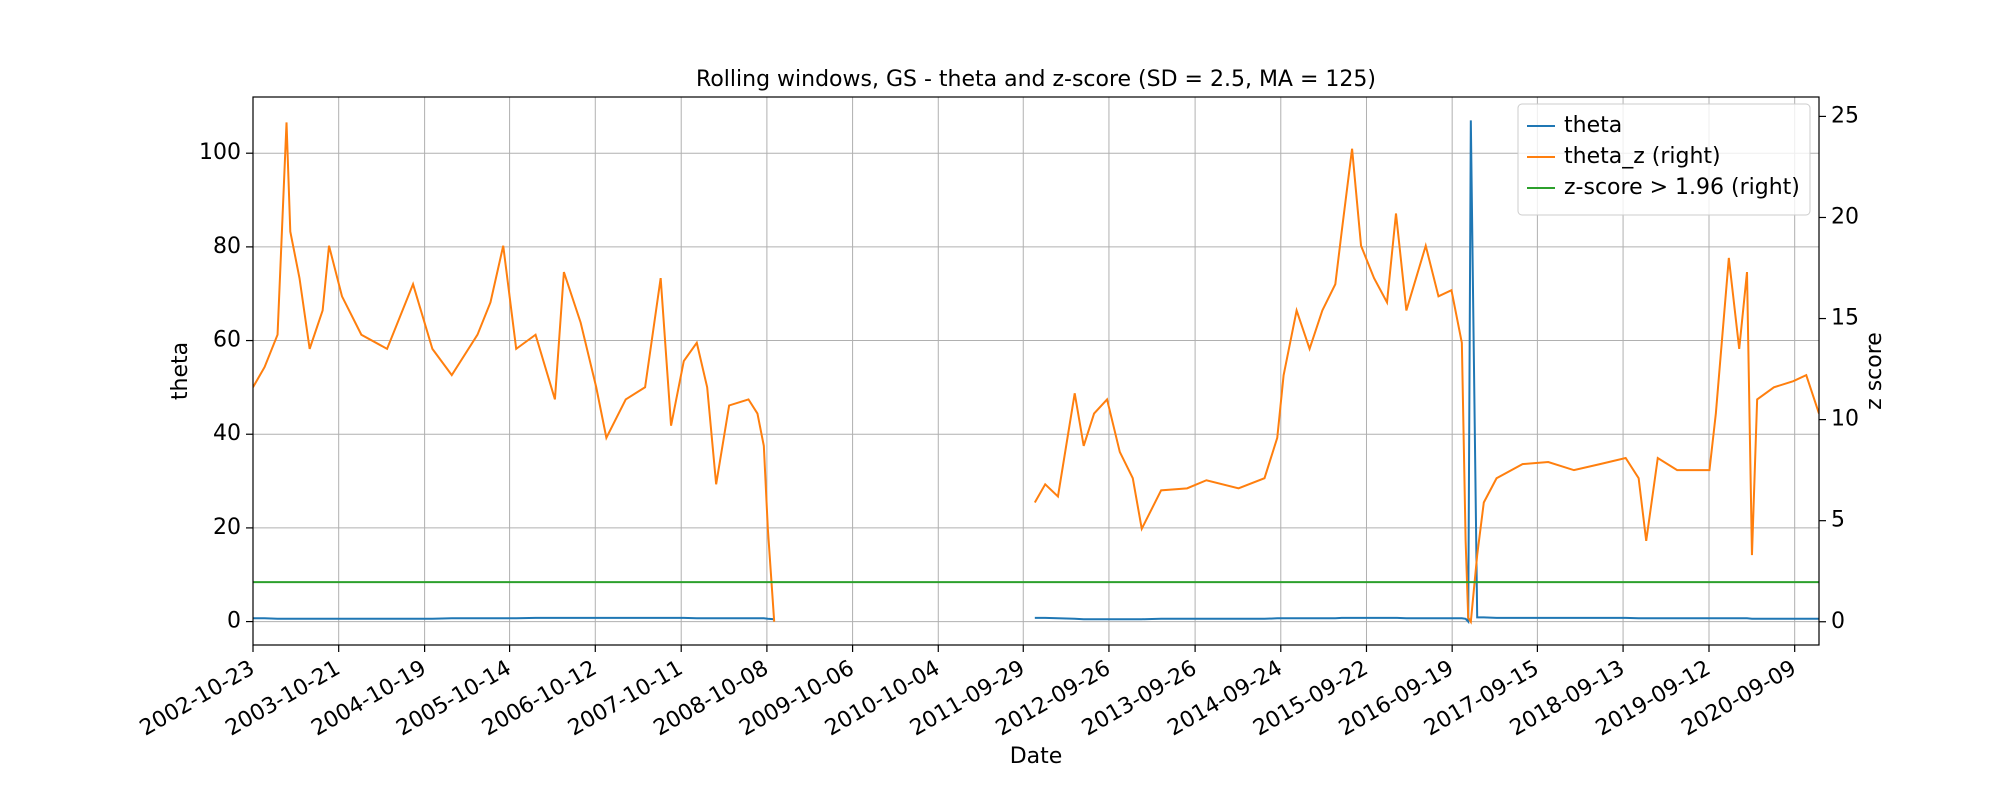 The width and height of the screenshot is (2000, 800). I want to click on y-tick-label: 60, so click(227, 340).